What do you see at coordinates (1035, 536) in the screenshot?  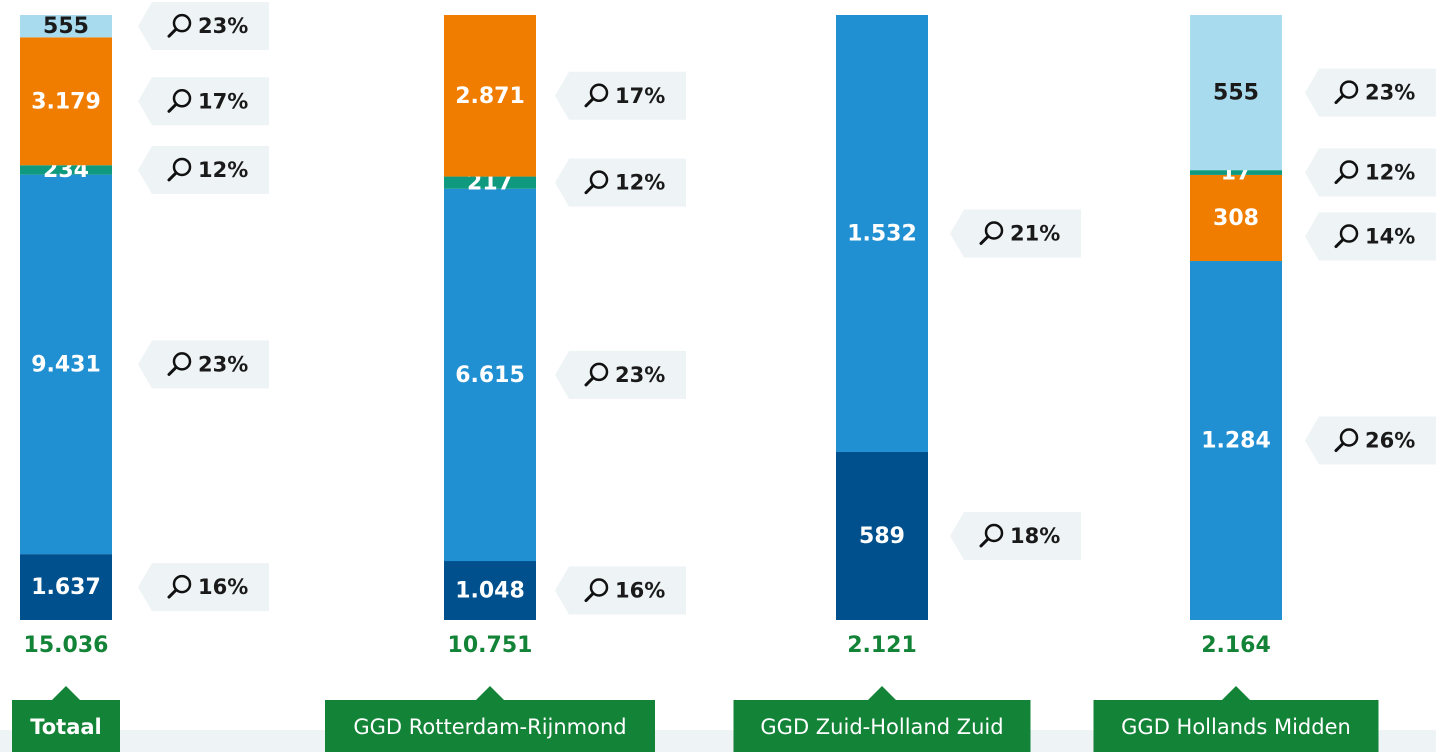 I see `share-label: 18%` at bounding box center [1035, 536].